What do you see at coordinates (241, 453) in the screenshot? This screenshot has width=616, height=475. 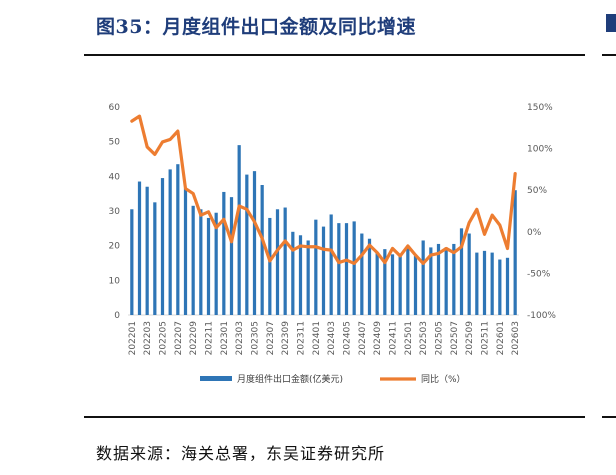 I see `source-note: 数据来源：海关总署，东吴证券研究所` at bounding box center [241, 453].